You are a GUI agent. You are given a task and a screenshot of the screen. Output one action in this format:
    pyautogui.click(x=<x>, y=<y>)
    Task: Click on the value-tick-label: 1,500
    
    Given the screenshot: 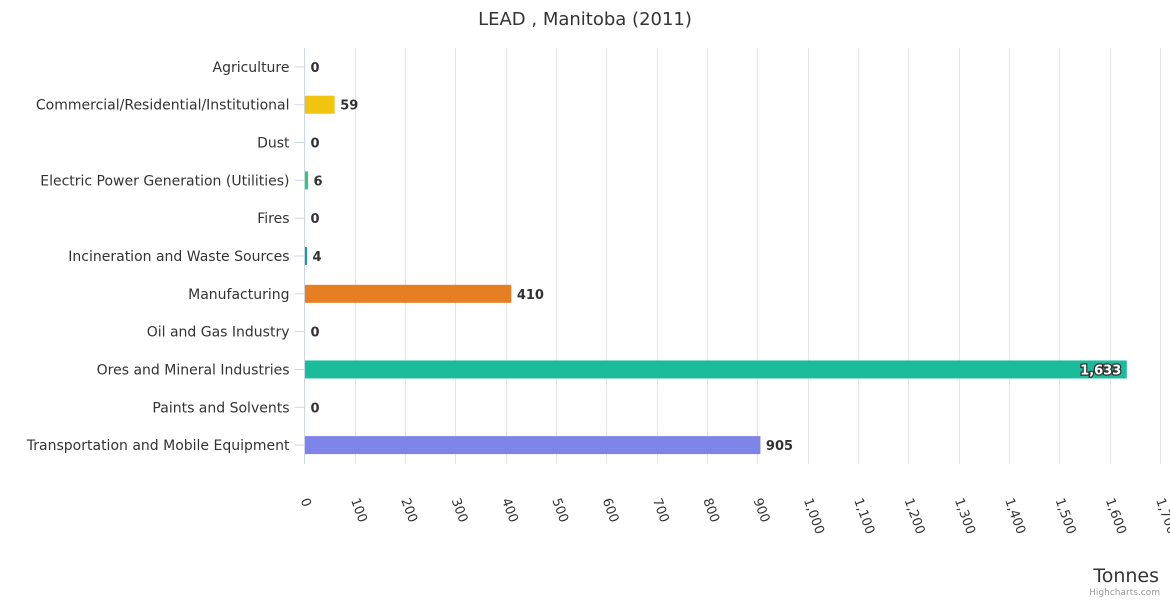 What is the action you would take?
    pyautogui.click(x=1065, y=516)
    